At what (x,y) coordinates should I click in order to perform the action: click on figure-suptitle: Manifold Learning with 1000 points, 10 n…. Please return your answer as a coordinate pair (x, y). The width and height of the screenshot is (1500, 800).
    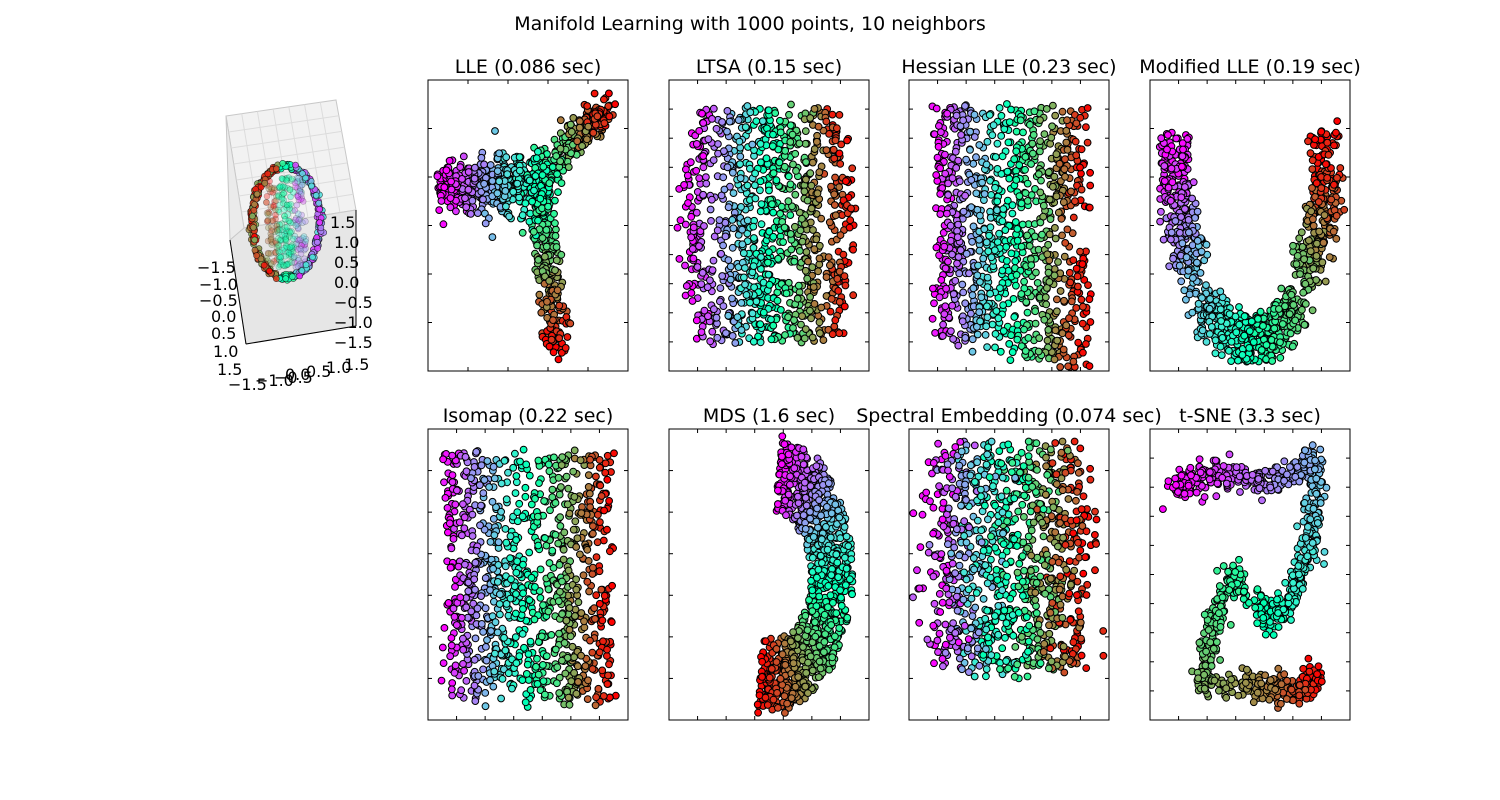
    Looking at the image, I should click on (749, 24).